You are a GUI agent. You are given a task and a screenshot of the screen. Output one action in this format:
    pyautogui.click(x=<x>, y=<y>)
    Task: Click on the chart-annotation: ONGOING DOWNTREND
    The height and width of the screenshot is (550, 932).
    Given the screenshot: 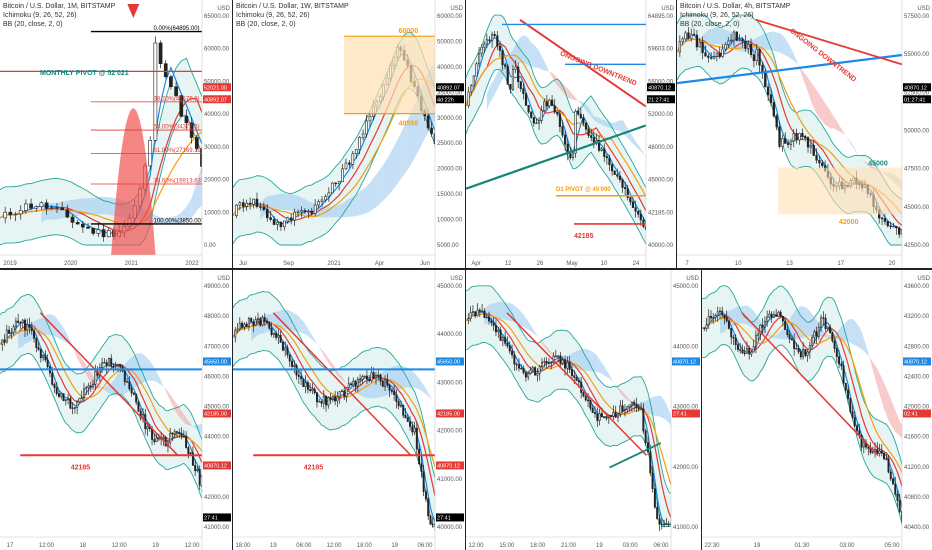 What is the action you would take?
    pyautogui.click(x=598, y=68)
    